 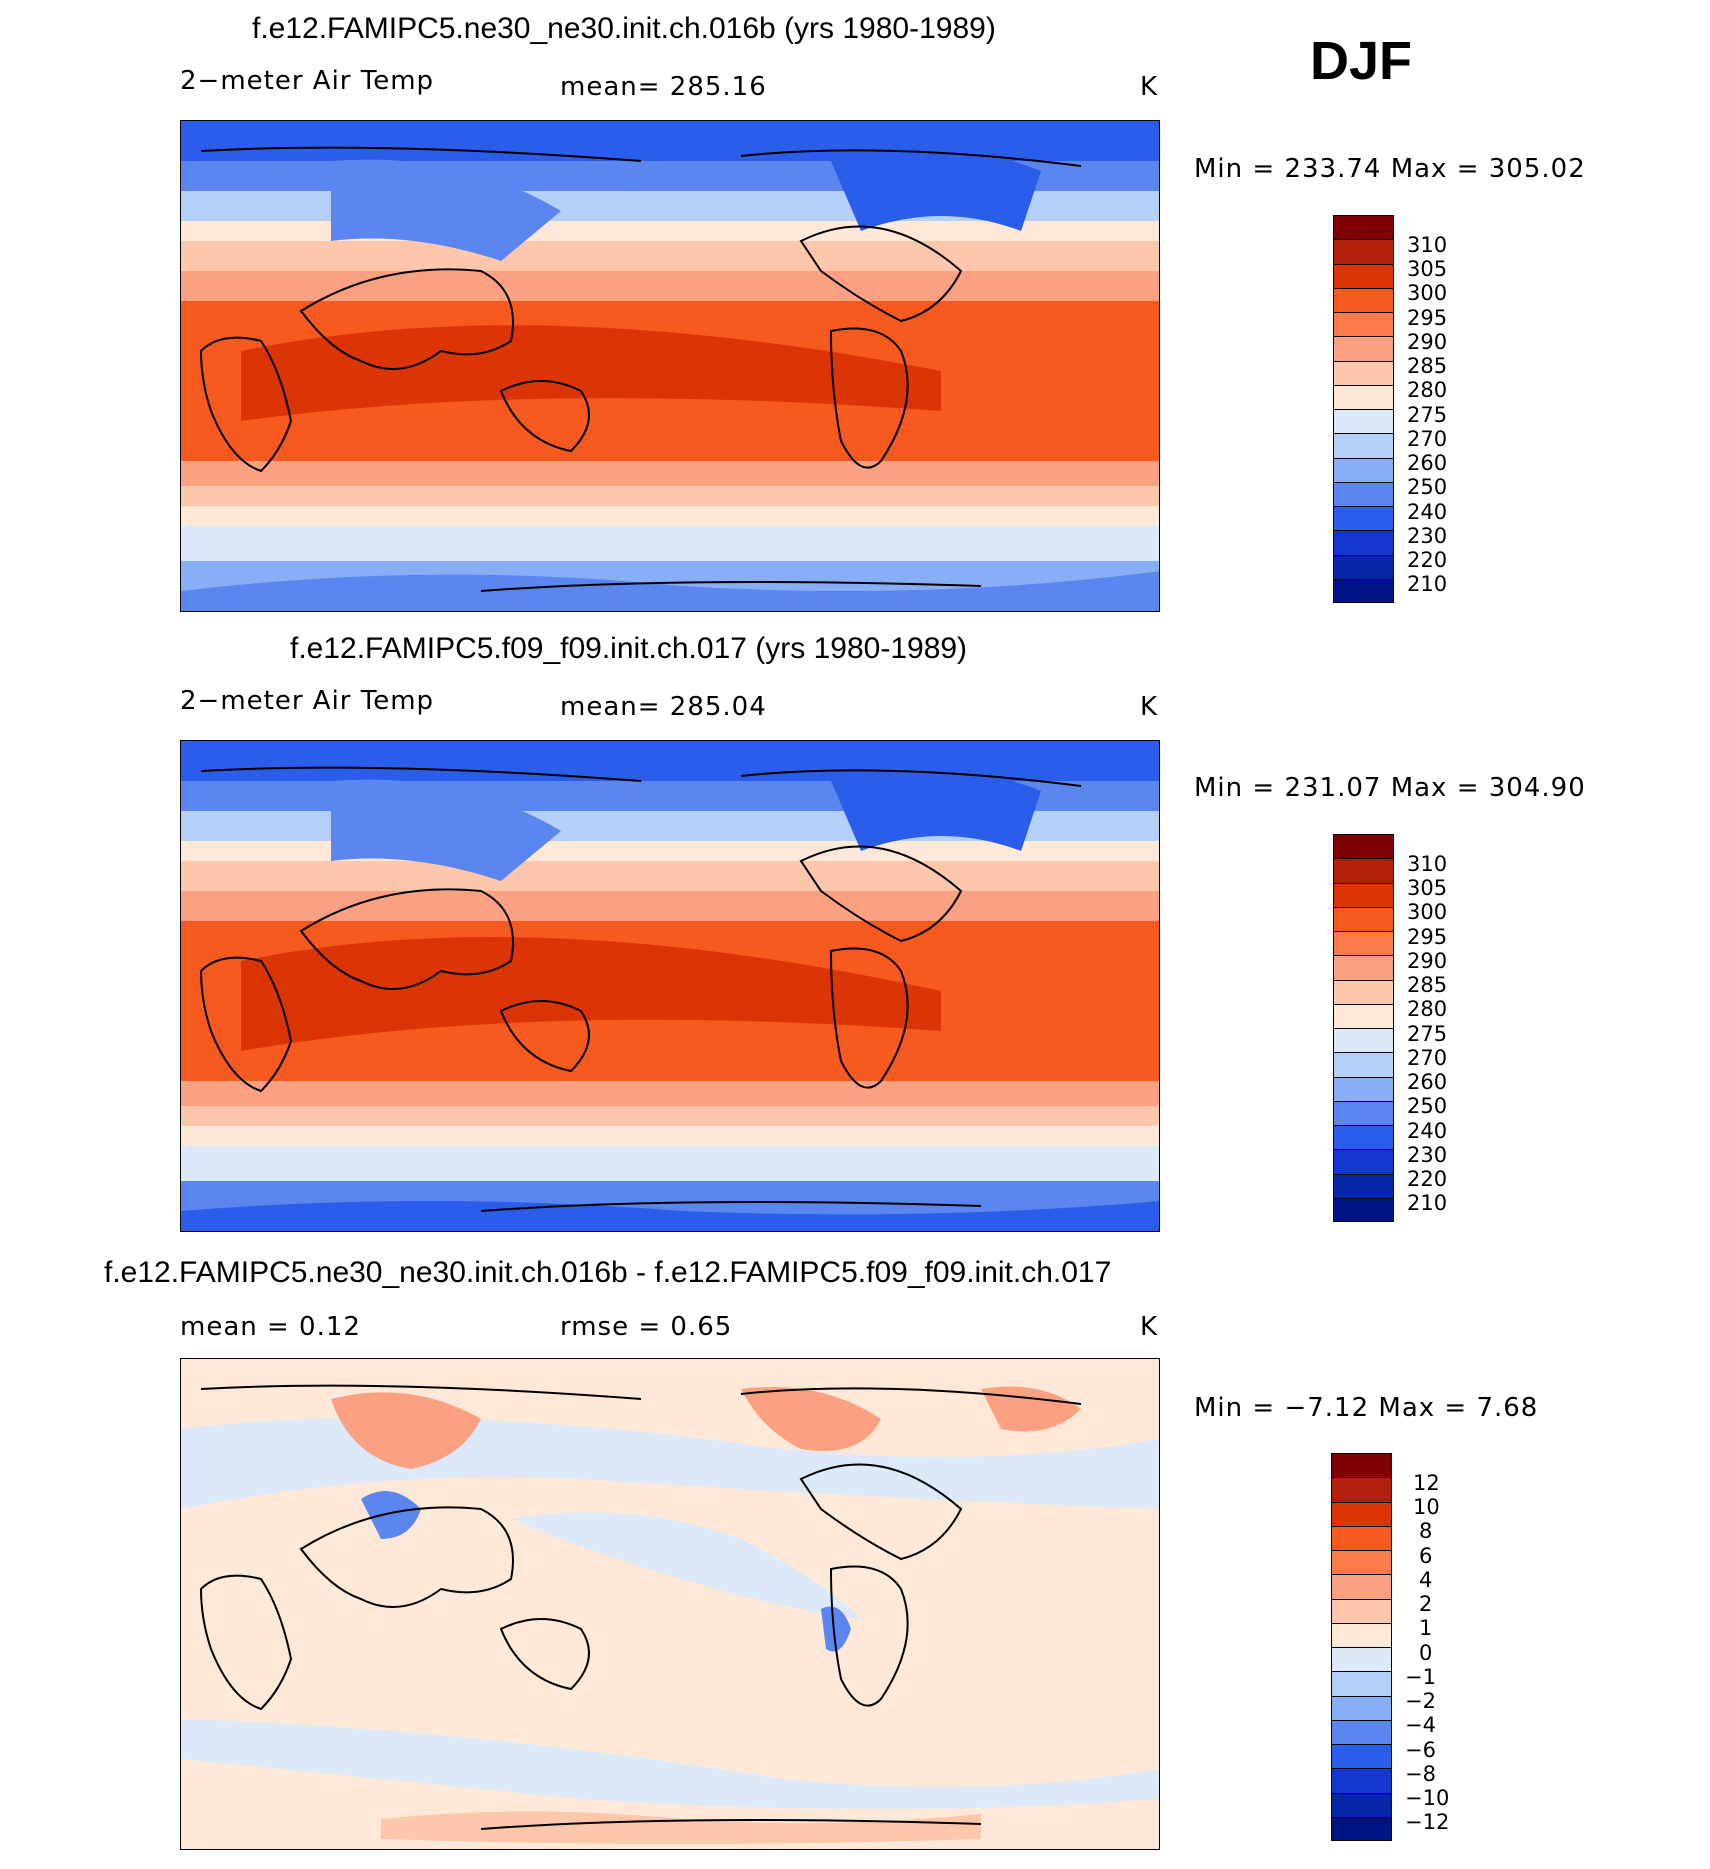 What do you see at coordinates (1426, 1628) in the screenshot?
I see `colorbar-label: 1` at bounding box center [1426, 1628].